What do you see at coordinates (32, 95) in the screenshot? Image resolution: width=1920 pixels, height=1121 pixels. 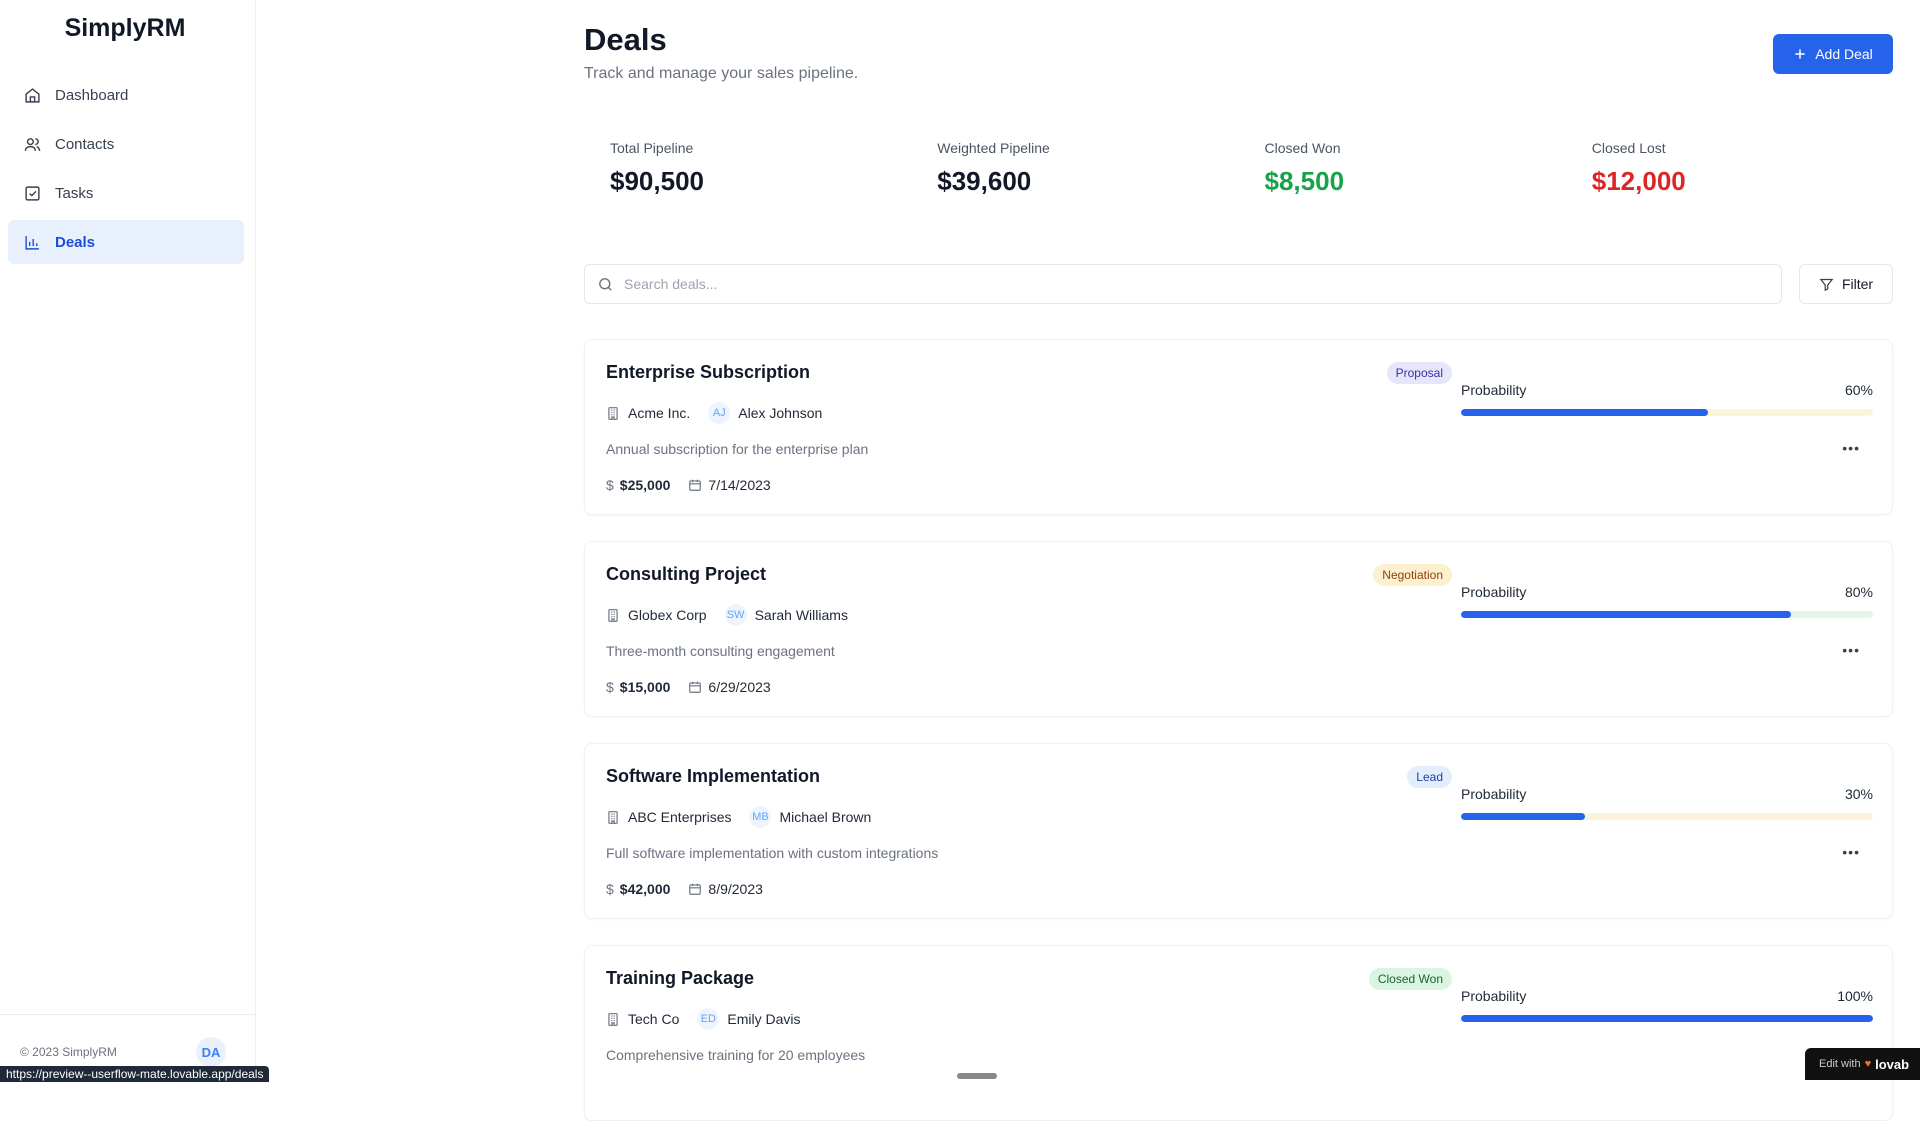 I see `home-icon` at bounding box center [32, 95].